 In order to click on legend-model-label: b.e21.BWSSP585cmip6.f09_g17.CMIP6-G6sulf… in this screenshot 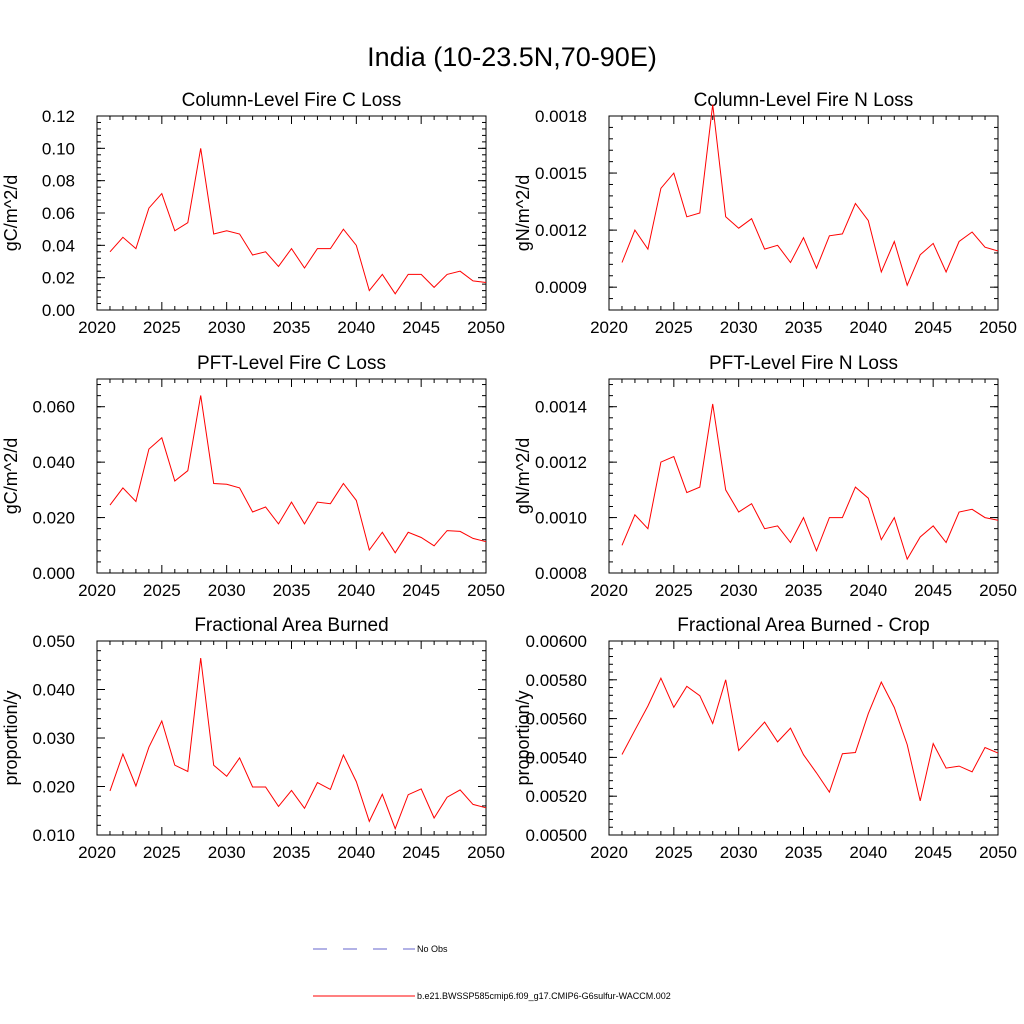, I will do `click(544, 996)`.